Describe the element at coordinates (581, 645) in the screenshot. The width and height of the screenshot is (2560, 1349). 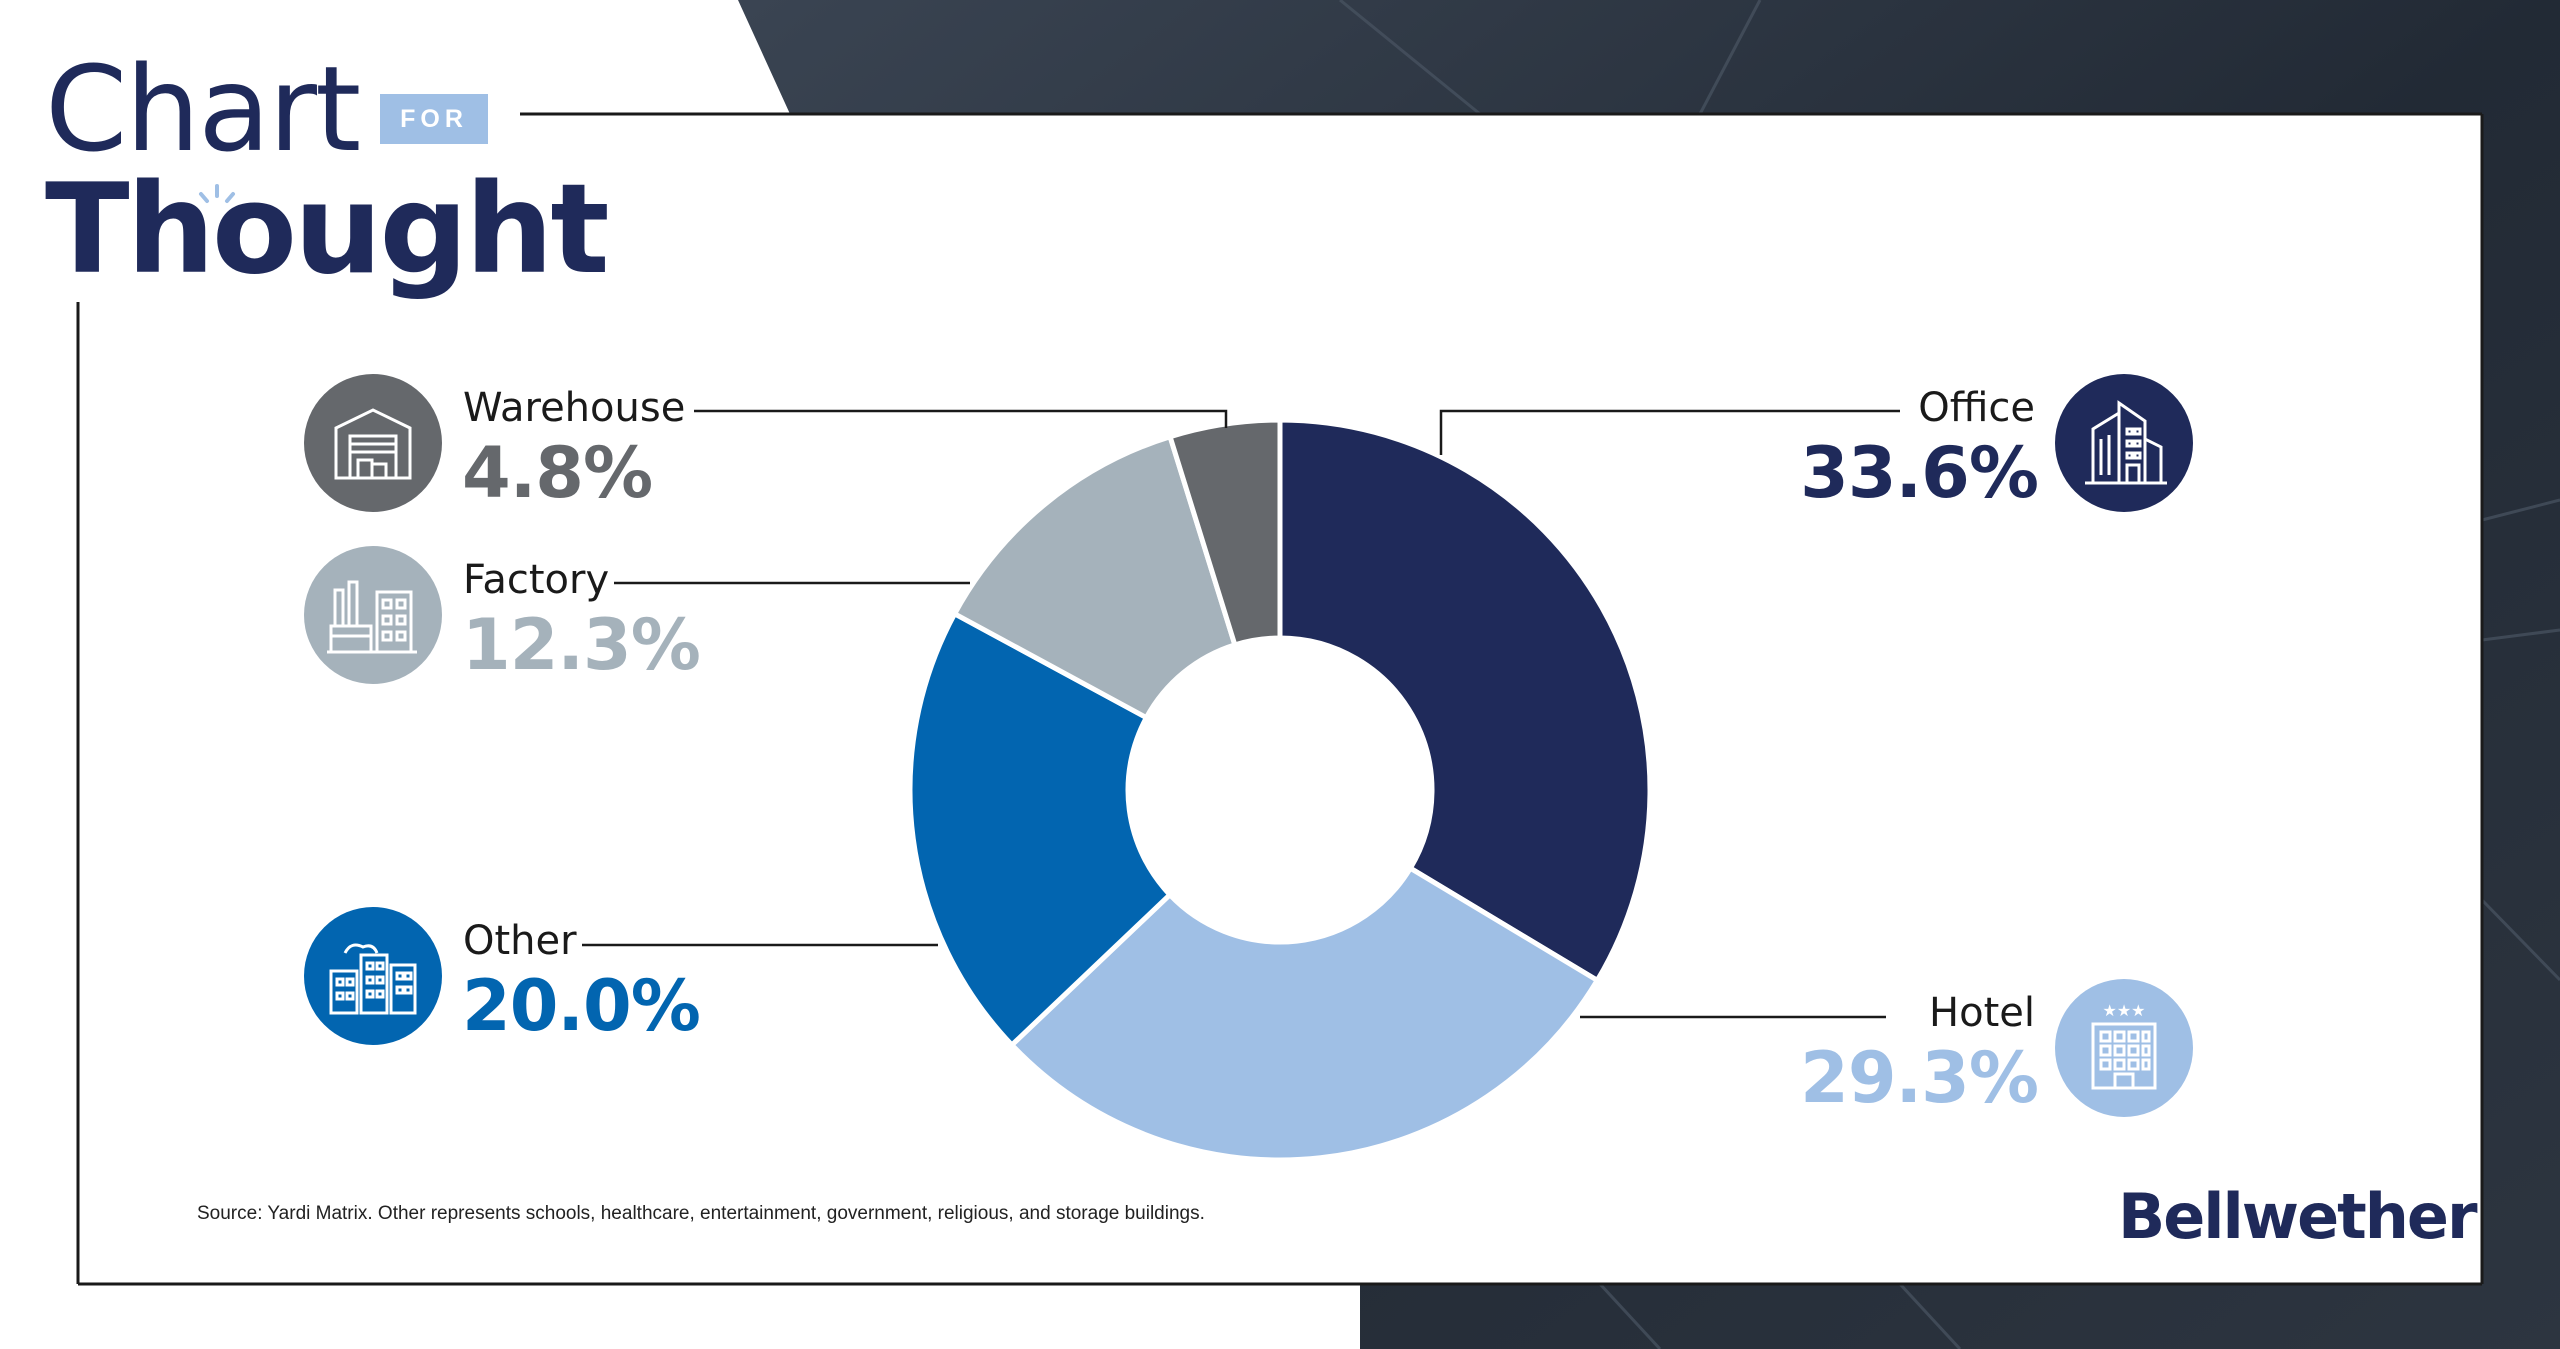
I see `factory-value-label: 12.3%` at that location.